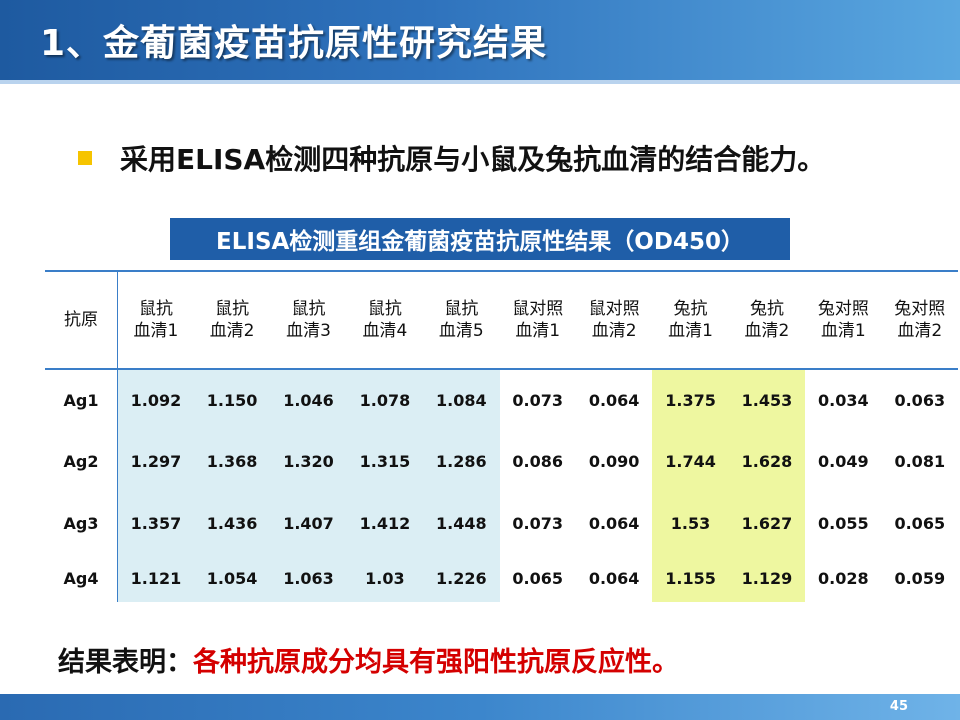 This screenshot has height=720, width=960. What do you see at coordinates (155, 523) in the screenshot?
I see `table-cell: 1.357` at bounding box center [155, 523].